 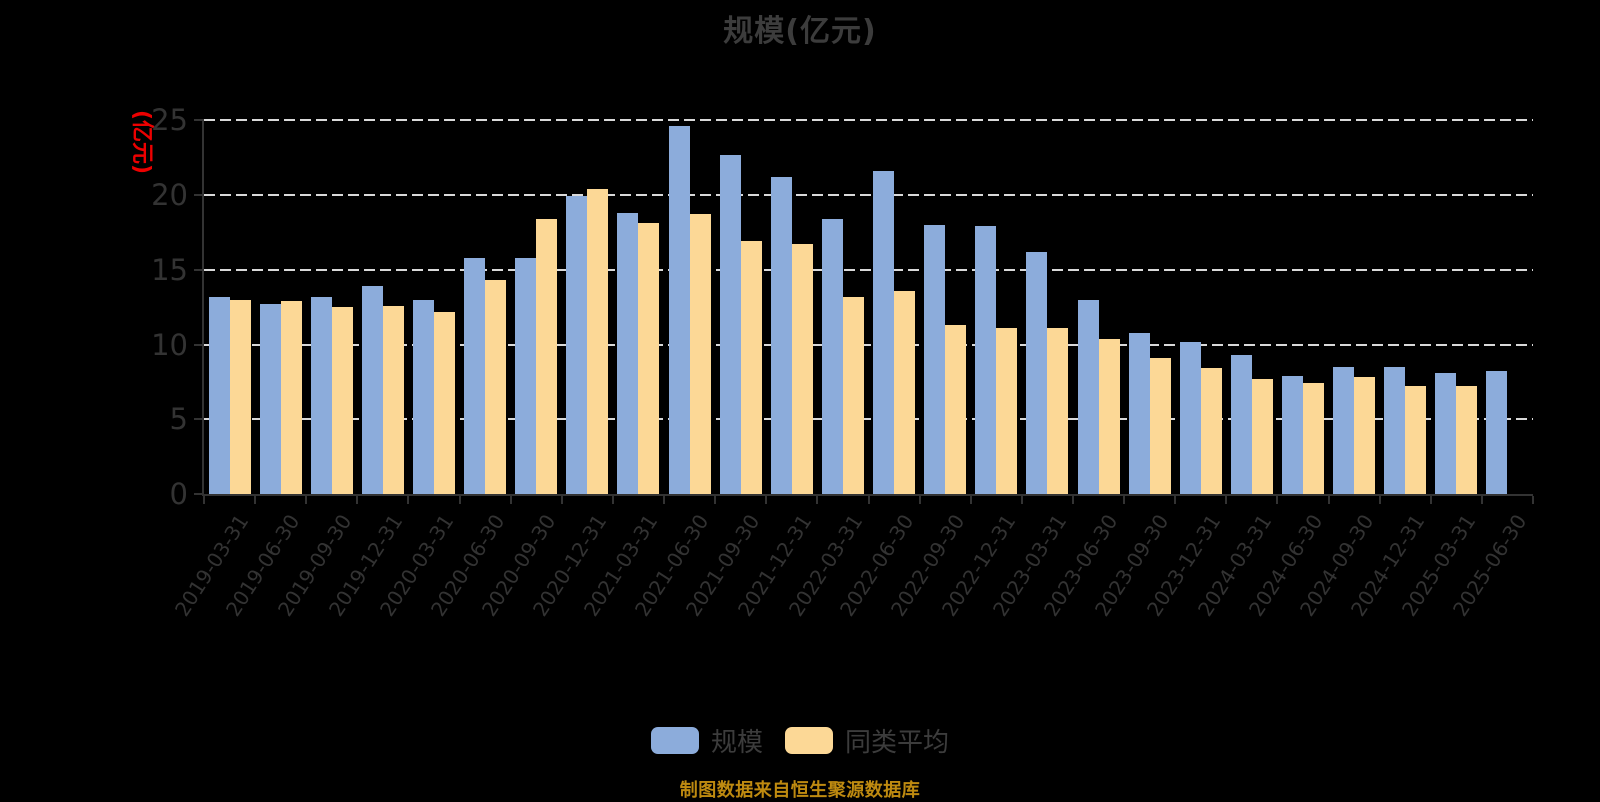 What do you see at coordinates (800, 790) in the screenshot?
I see `data-source-note: 制图数据来自恒生聚源数据库` at bounding box center [800, 790].